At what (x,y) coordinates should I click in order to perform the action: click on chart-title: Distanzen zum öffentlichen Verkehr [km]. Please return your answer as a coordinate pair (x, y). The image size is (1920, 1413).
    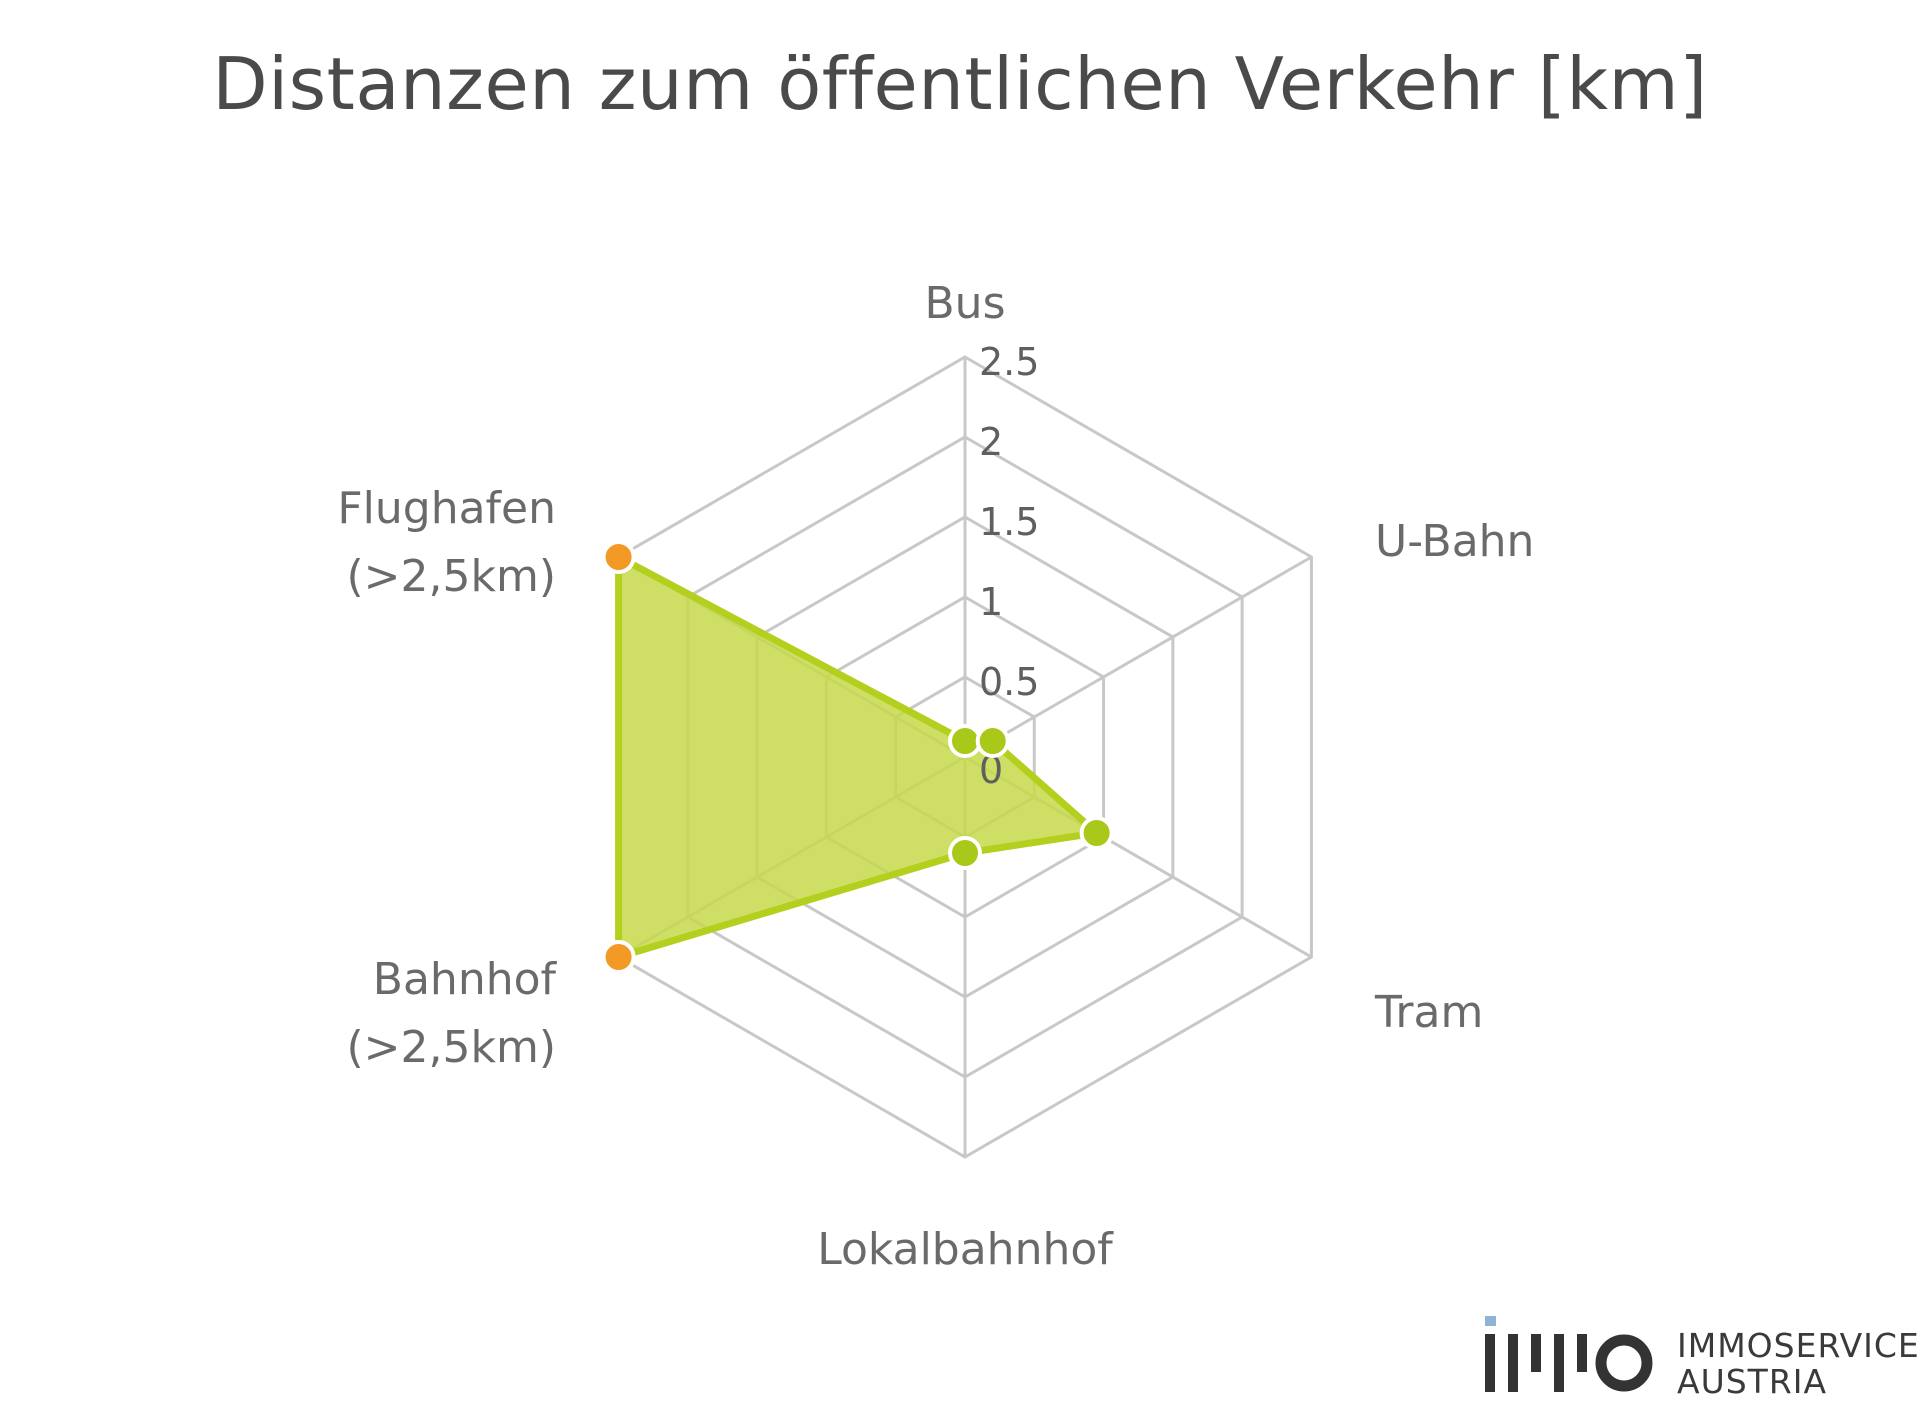
    Looking at the image, I should click on (960, 84).